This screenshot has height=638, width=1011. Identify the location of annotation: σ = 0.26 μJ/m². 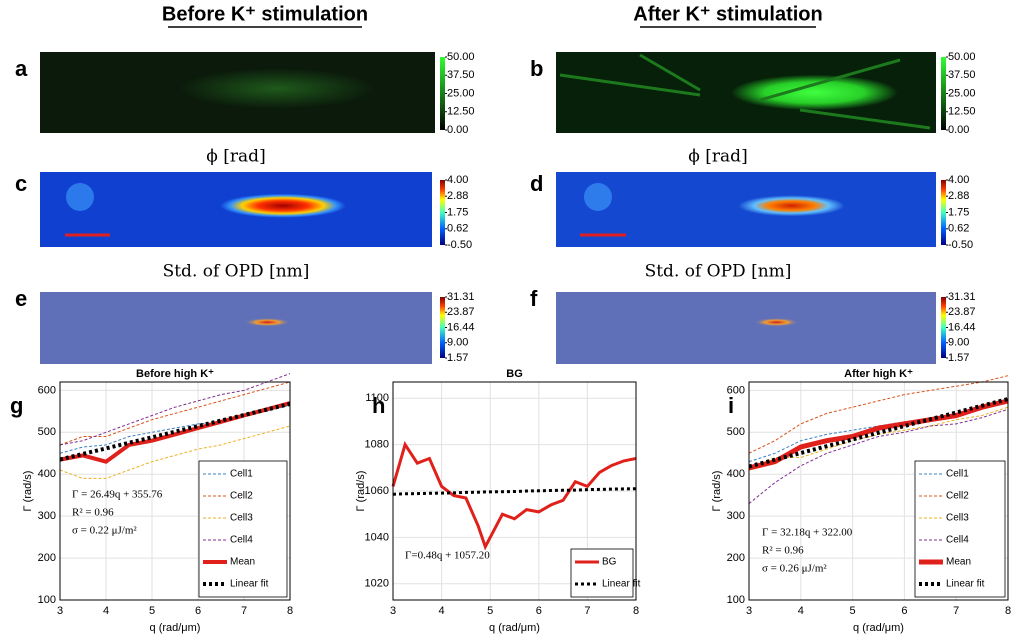
(794, 569).